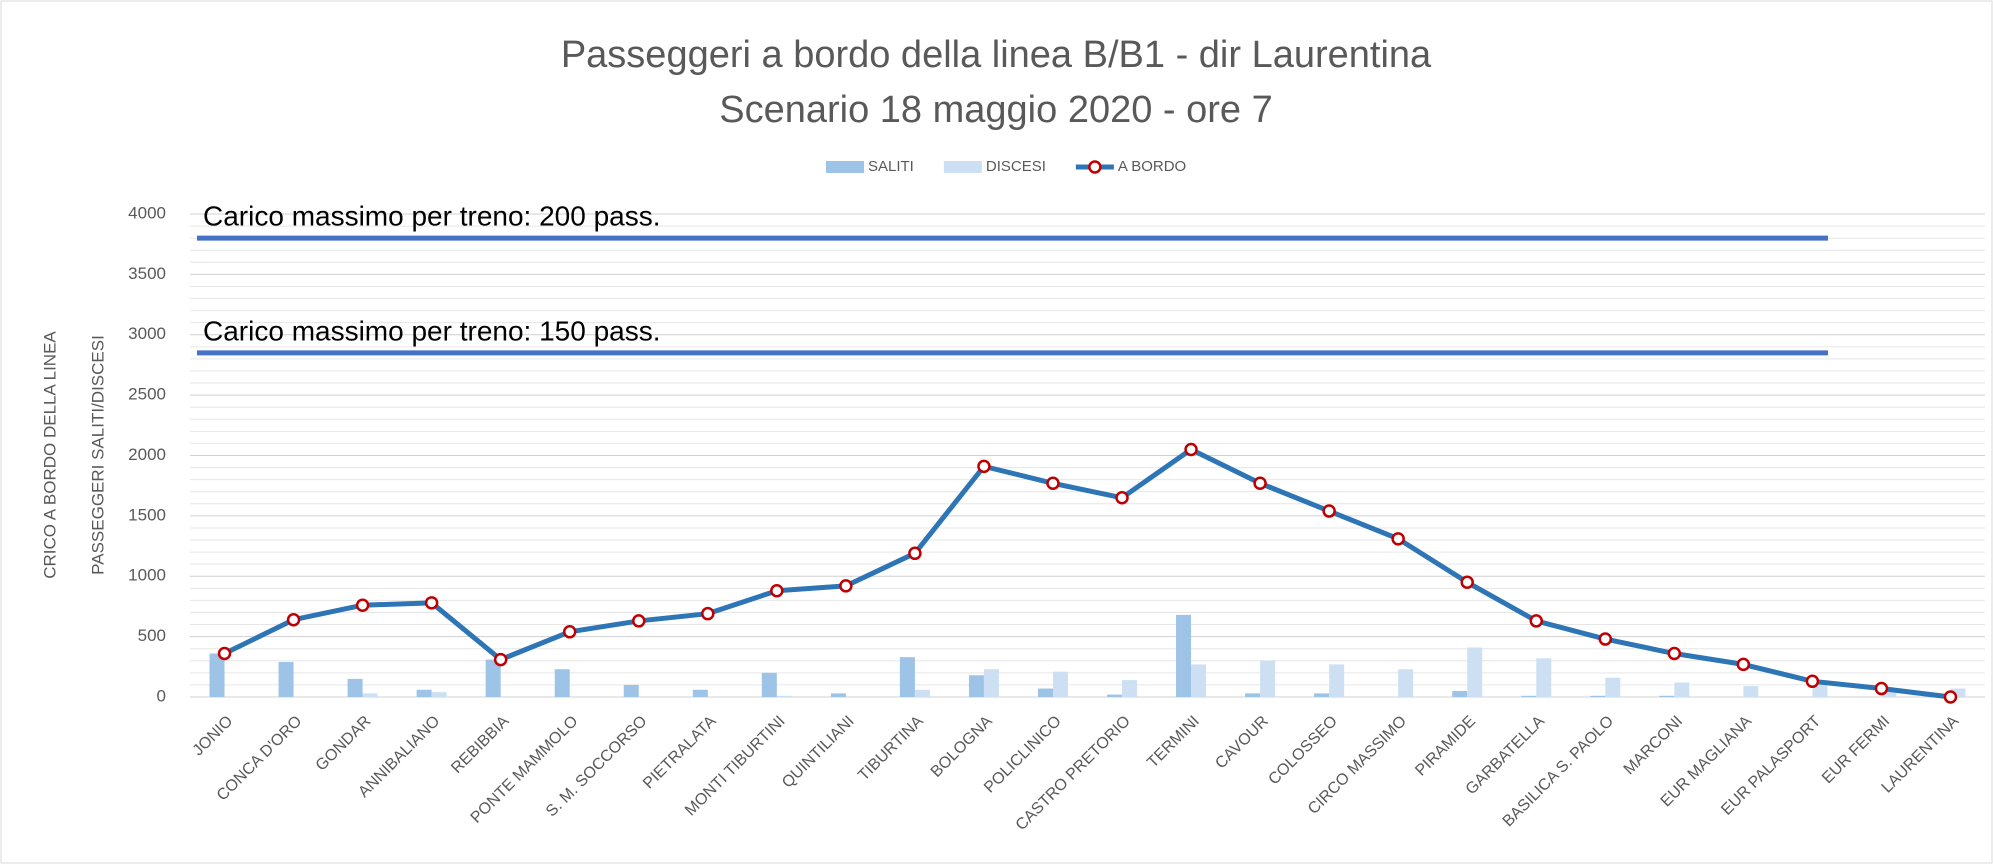  I want to click on legend-label: SALITI, so click(891, 166).